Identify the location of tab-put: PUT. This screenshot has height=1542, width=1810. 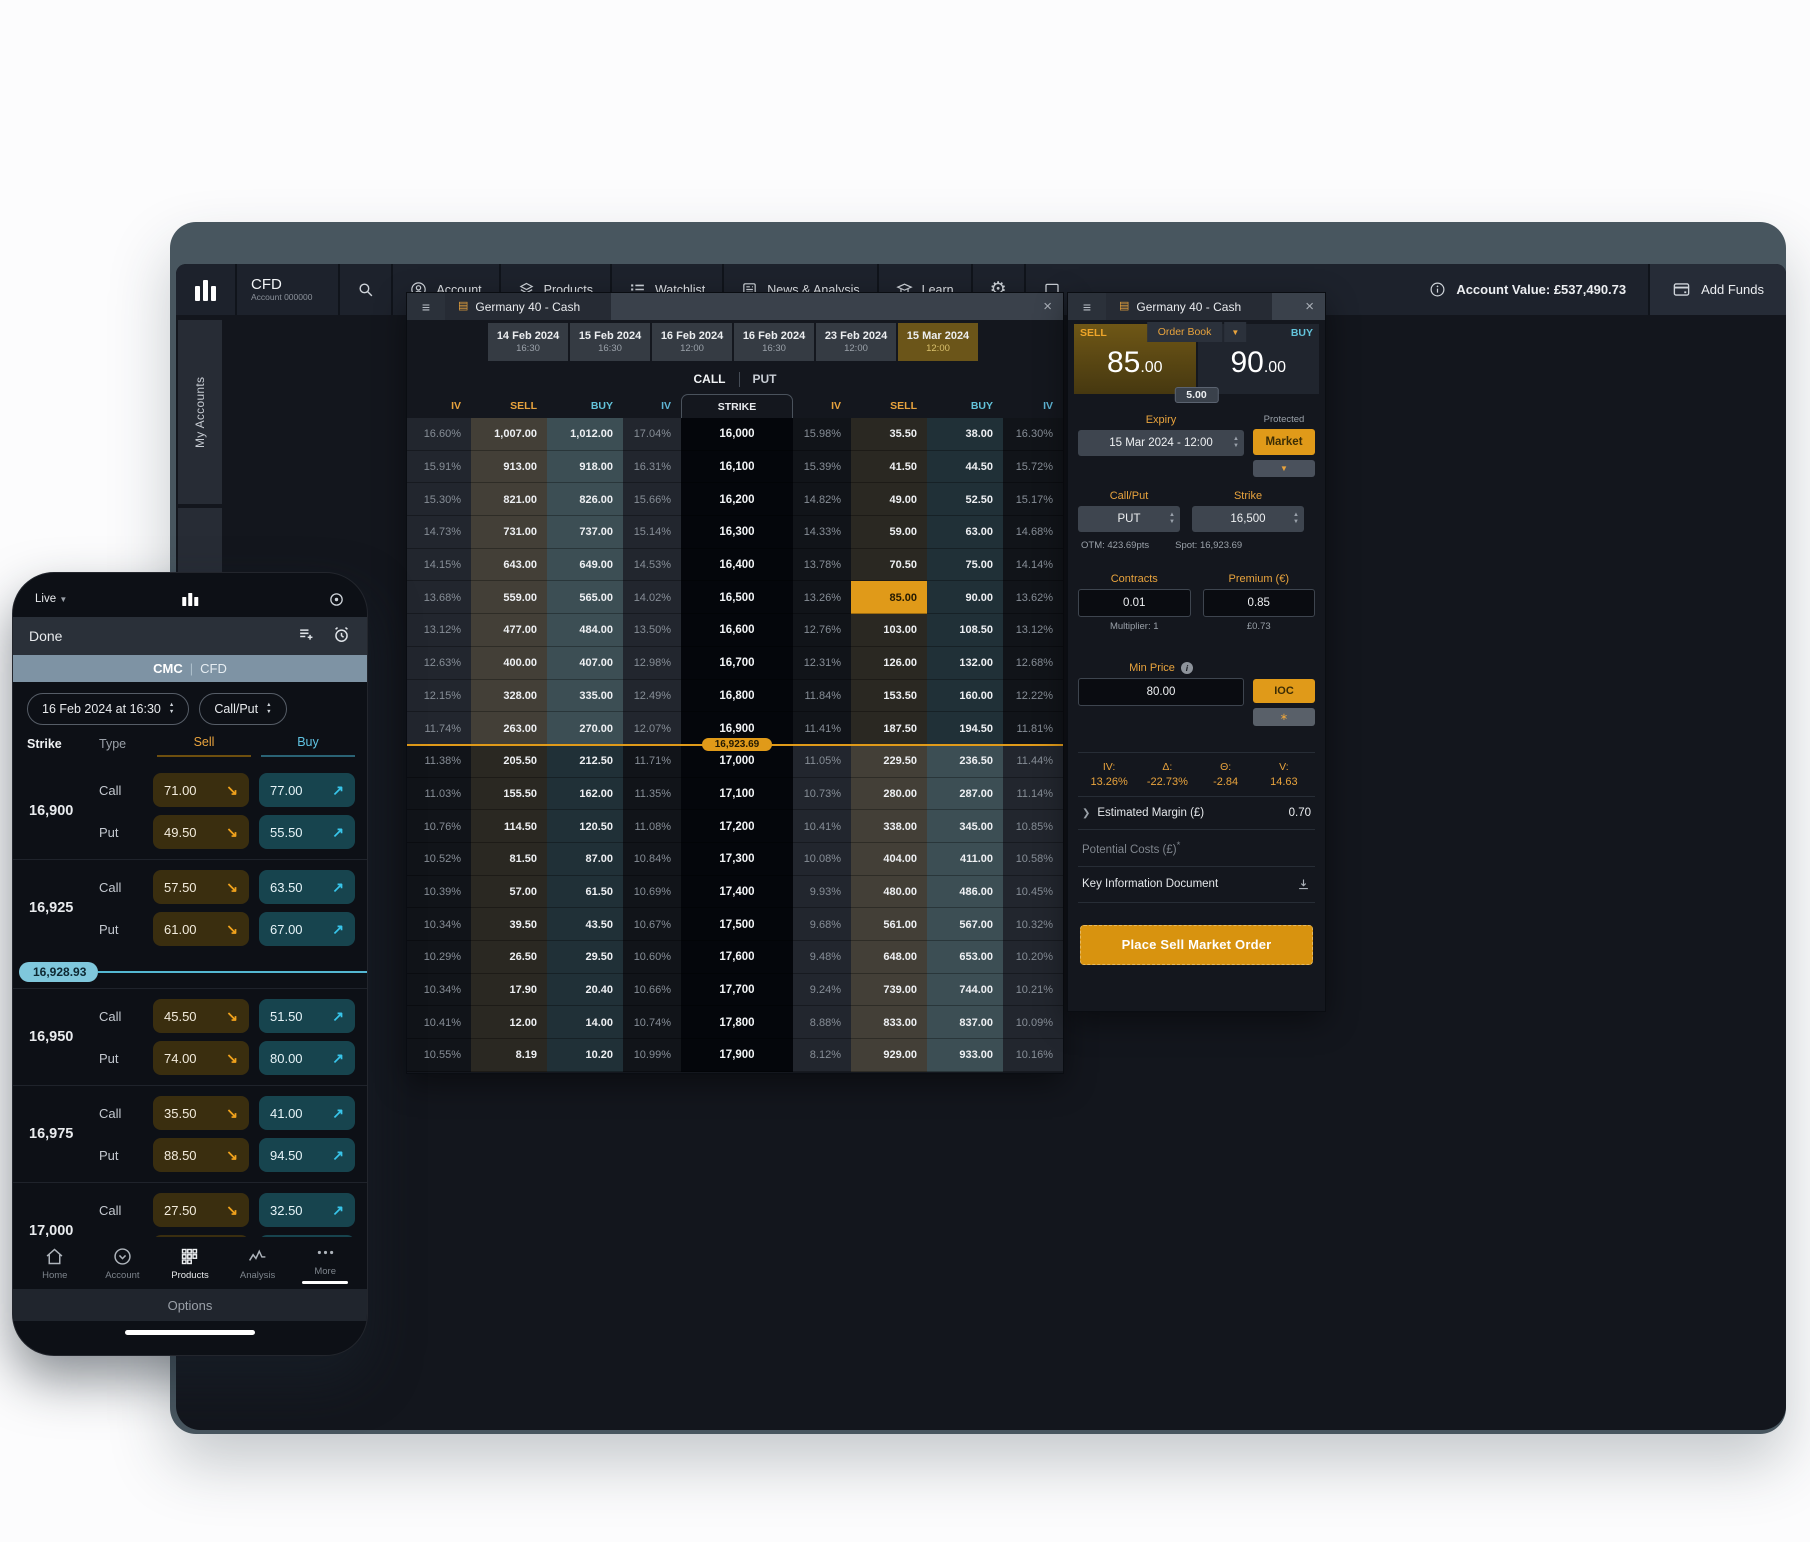
(764, 379).